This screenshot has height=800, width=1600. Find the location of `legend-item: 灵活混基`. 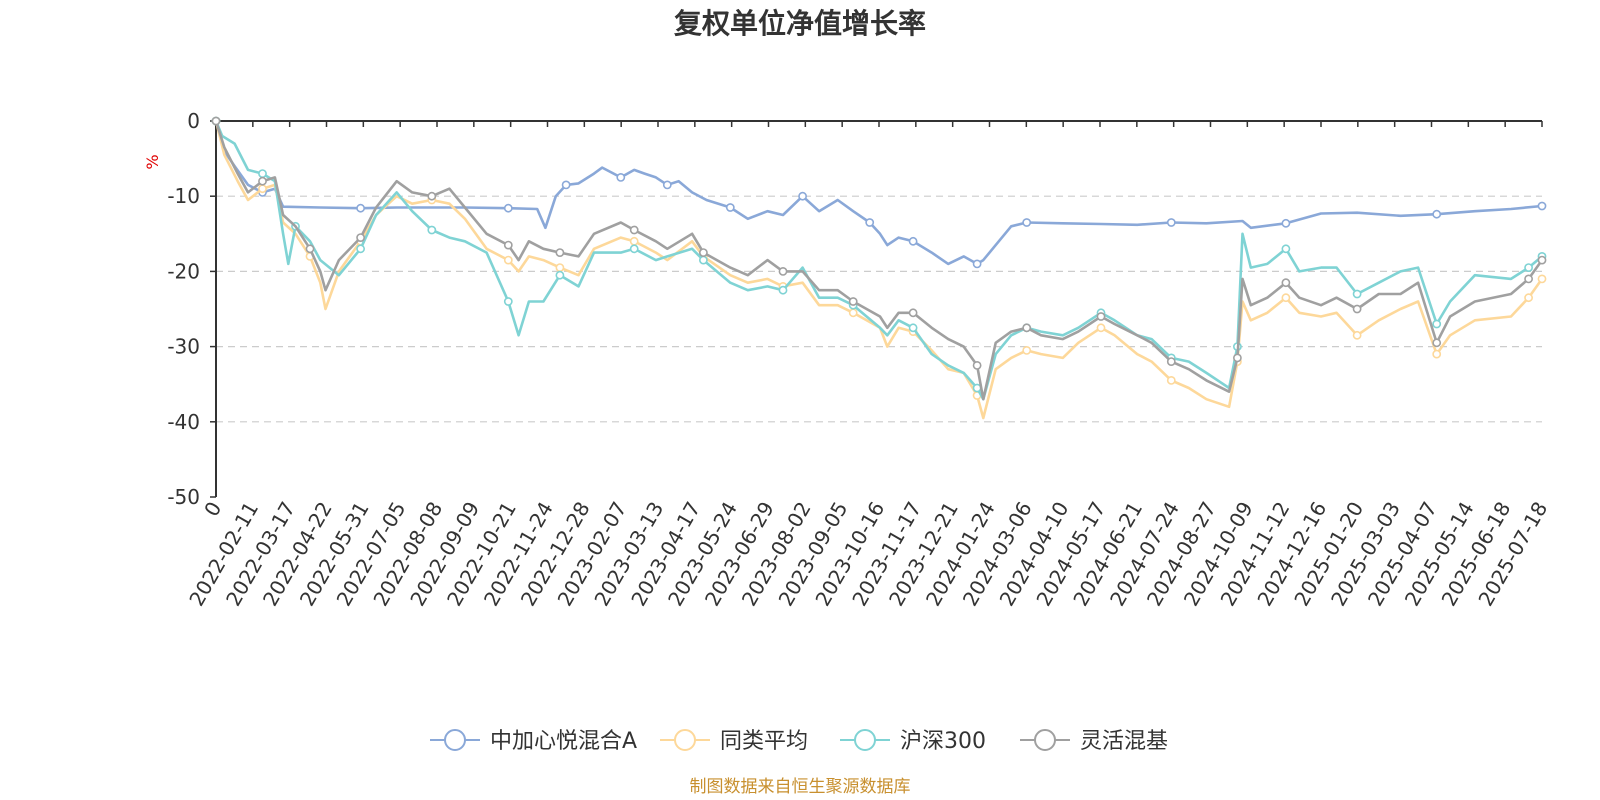

legend-item: 灵活混基 is located at coordinates (1094, 741).